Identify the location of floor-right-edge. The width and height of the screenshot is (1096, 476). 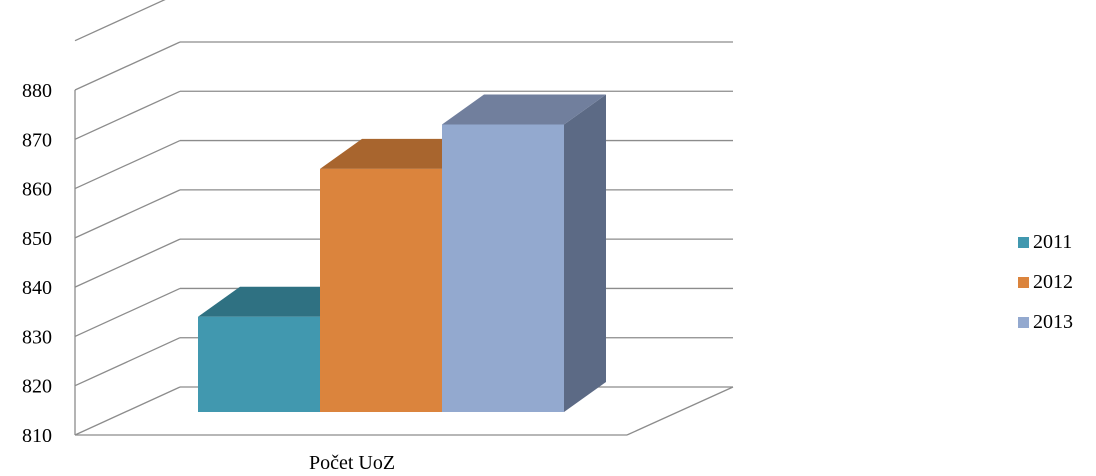
(680, 411).